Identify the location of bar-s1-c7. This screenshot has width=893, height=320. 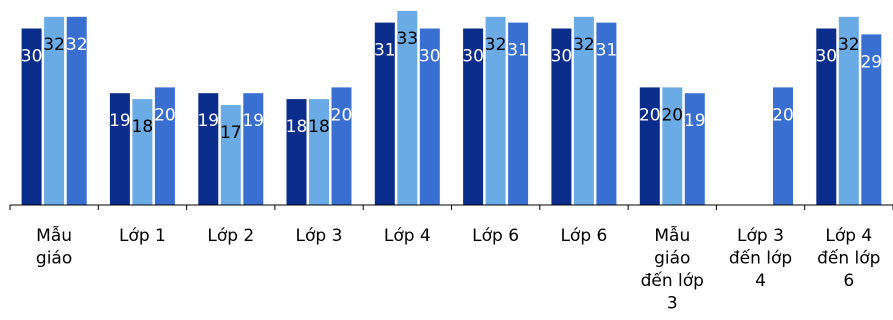
(672, 146).